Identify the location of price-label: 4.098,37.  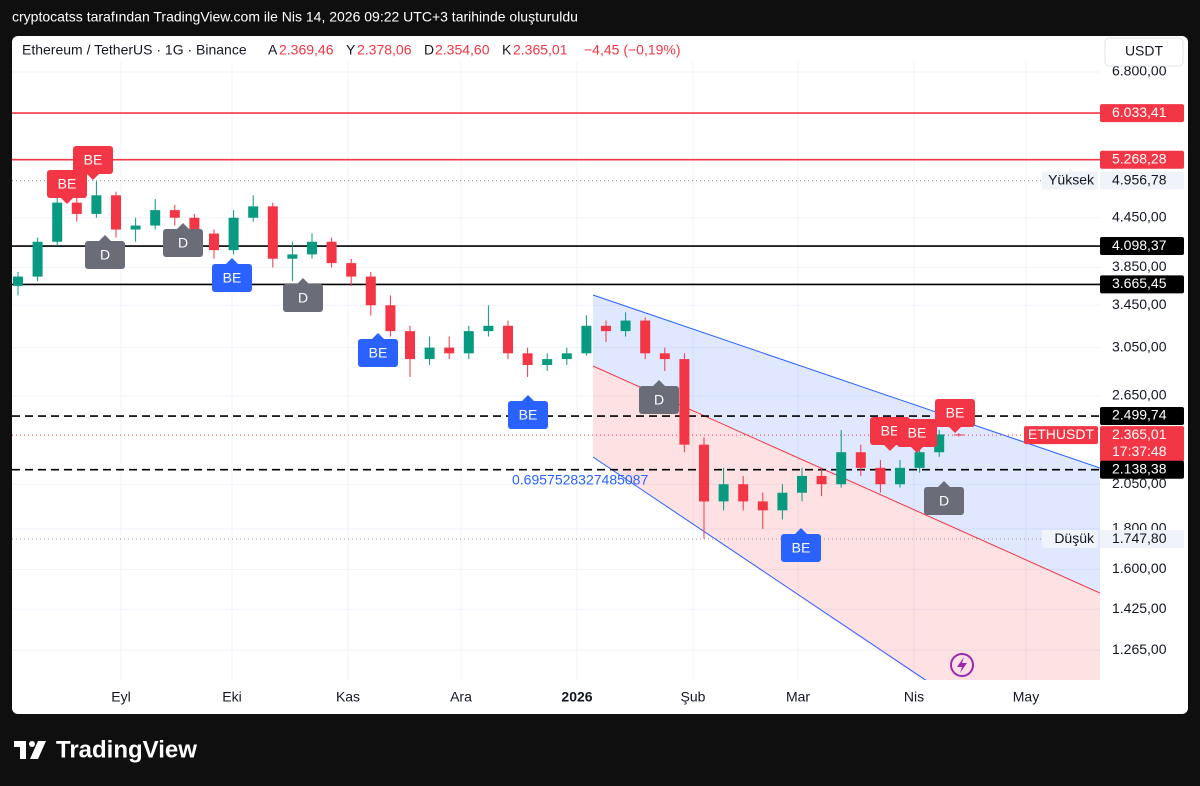
(1139, 245).